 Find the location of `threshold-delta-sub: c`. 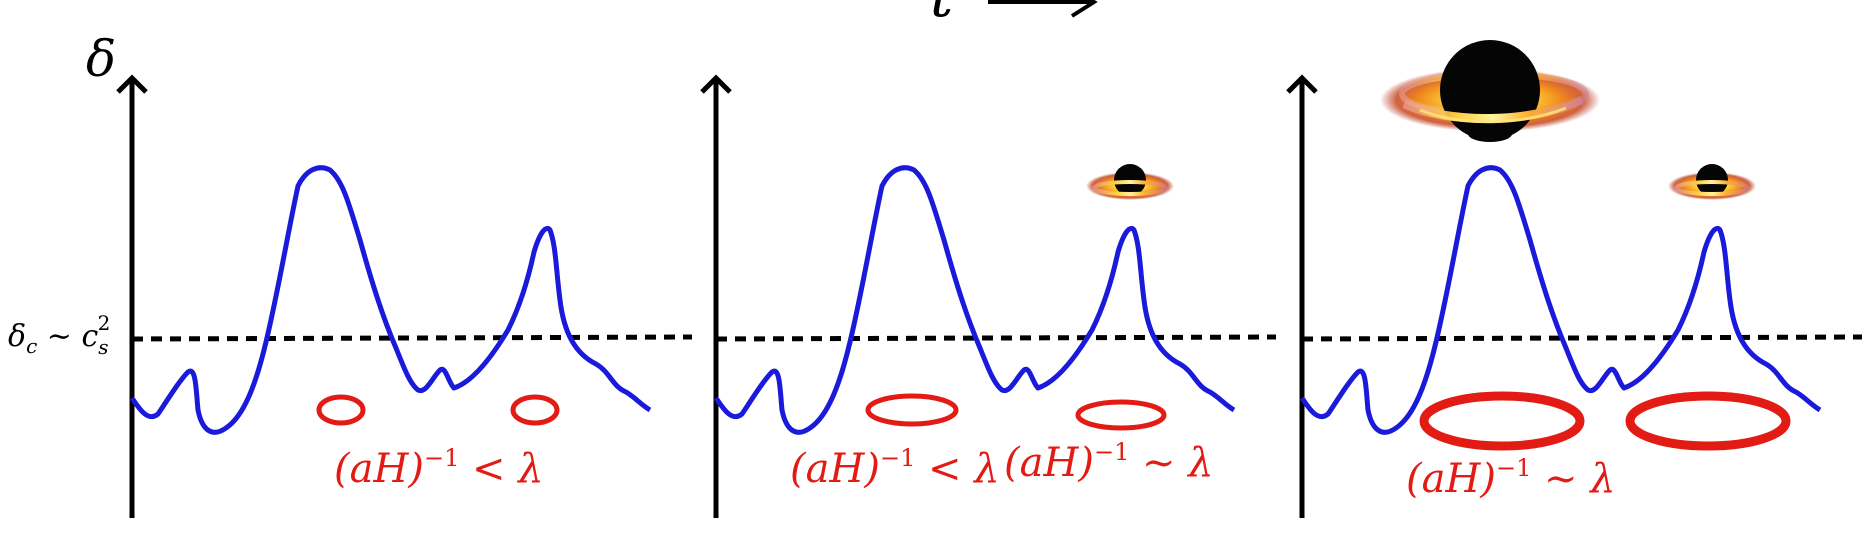

threshold-delta-sub: c is located at coordinates (31, 346).